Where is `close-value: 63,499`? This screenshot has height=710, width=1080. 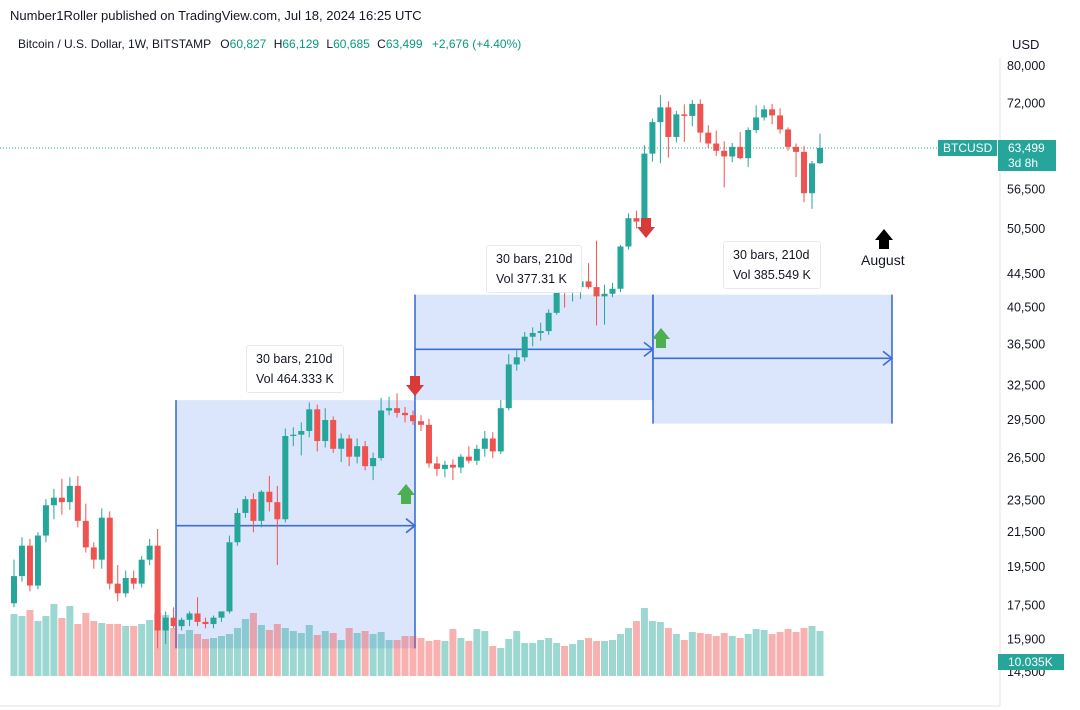
close-value: 63,499 is located at coordinates (404, 44).